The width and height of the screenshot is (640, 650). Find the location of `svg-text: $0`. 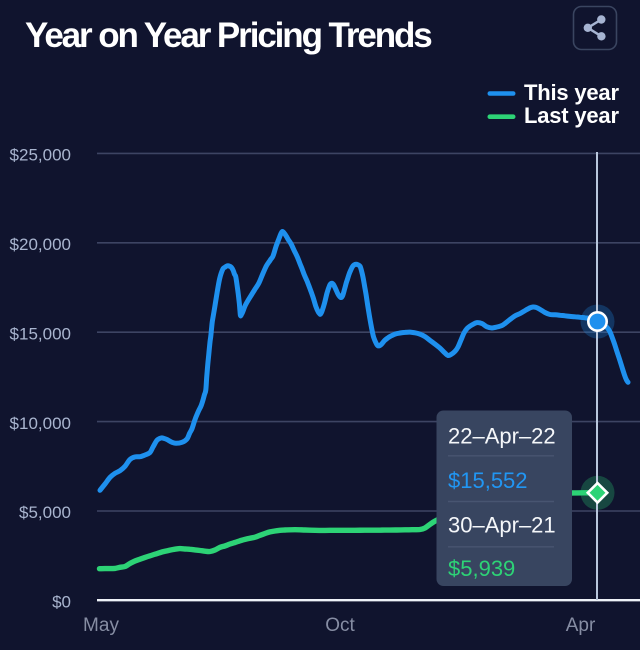

svg-text: $0 is located at coordinates (61, 601).